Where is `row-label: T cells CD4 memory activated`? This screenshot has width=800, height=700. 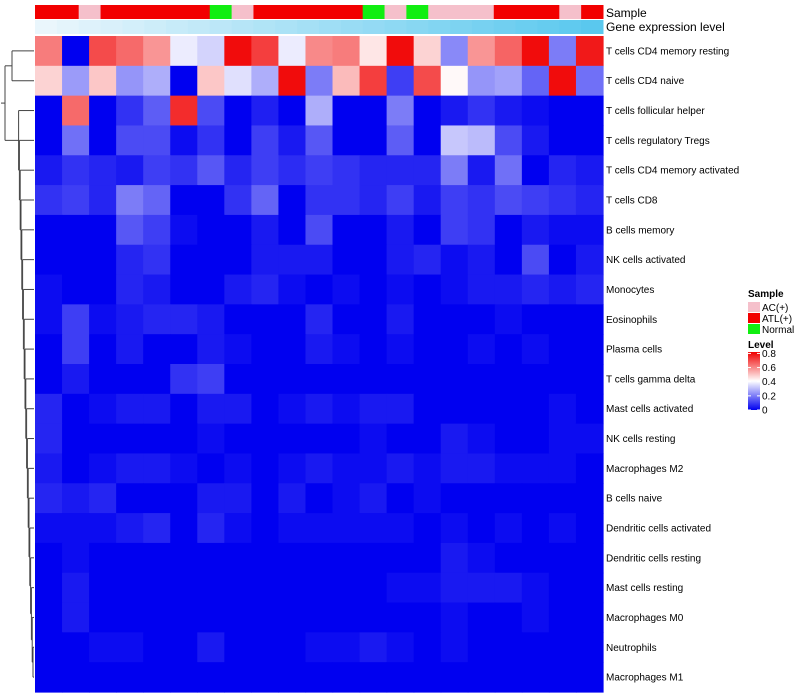 row-label: T cells CD4 memory activated is located at coordinates (672, 171).